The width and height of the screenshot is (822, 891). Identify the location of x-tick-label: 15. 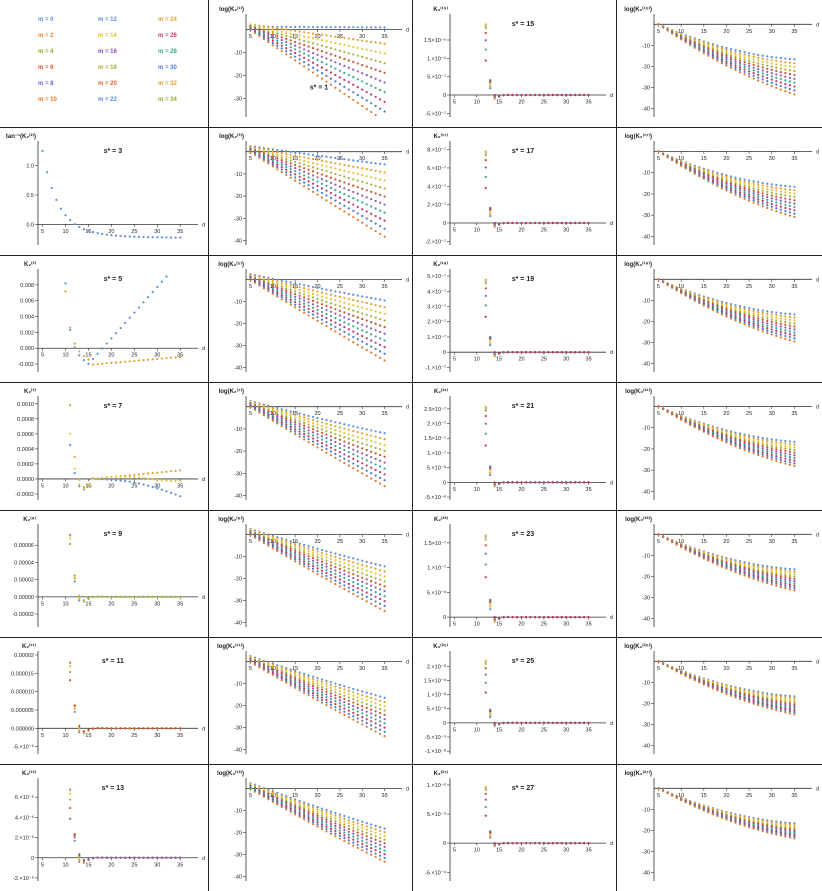
(499, 103).